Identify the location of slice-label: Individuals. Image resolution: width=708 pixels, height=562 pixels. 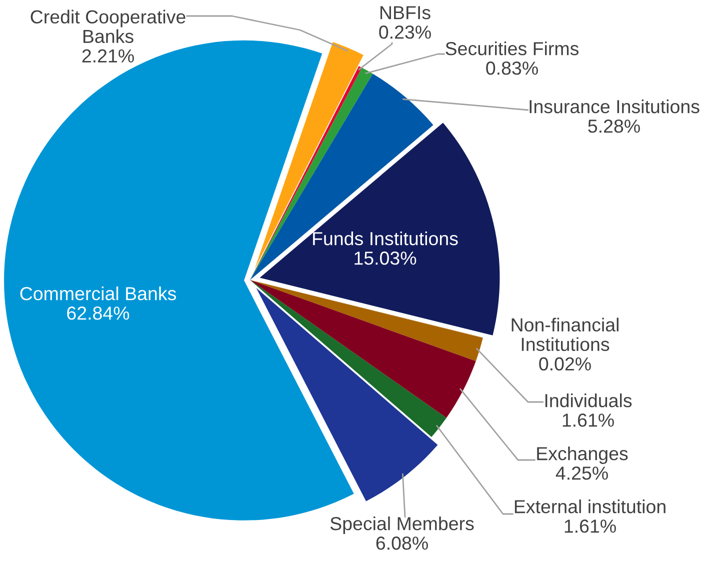
(588, 401).